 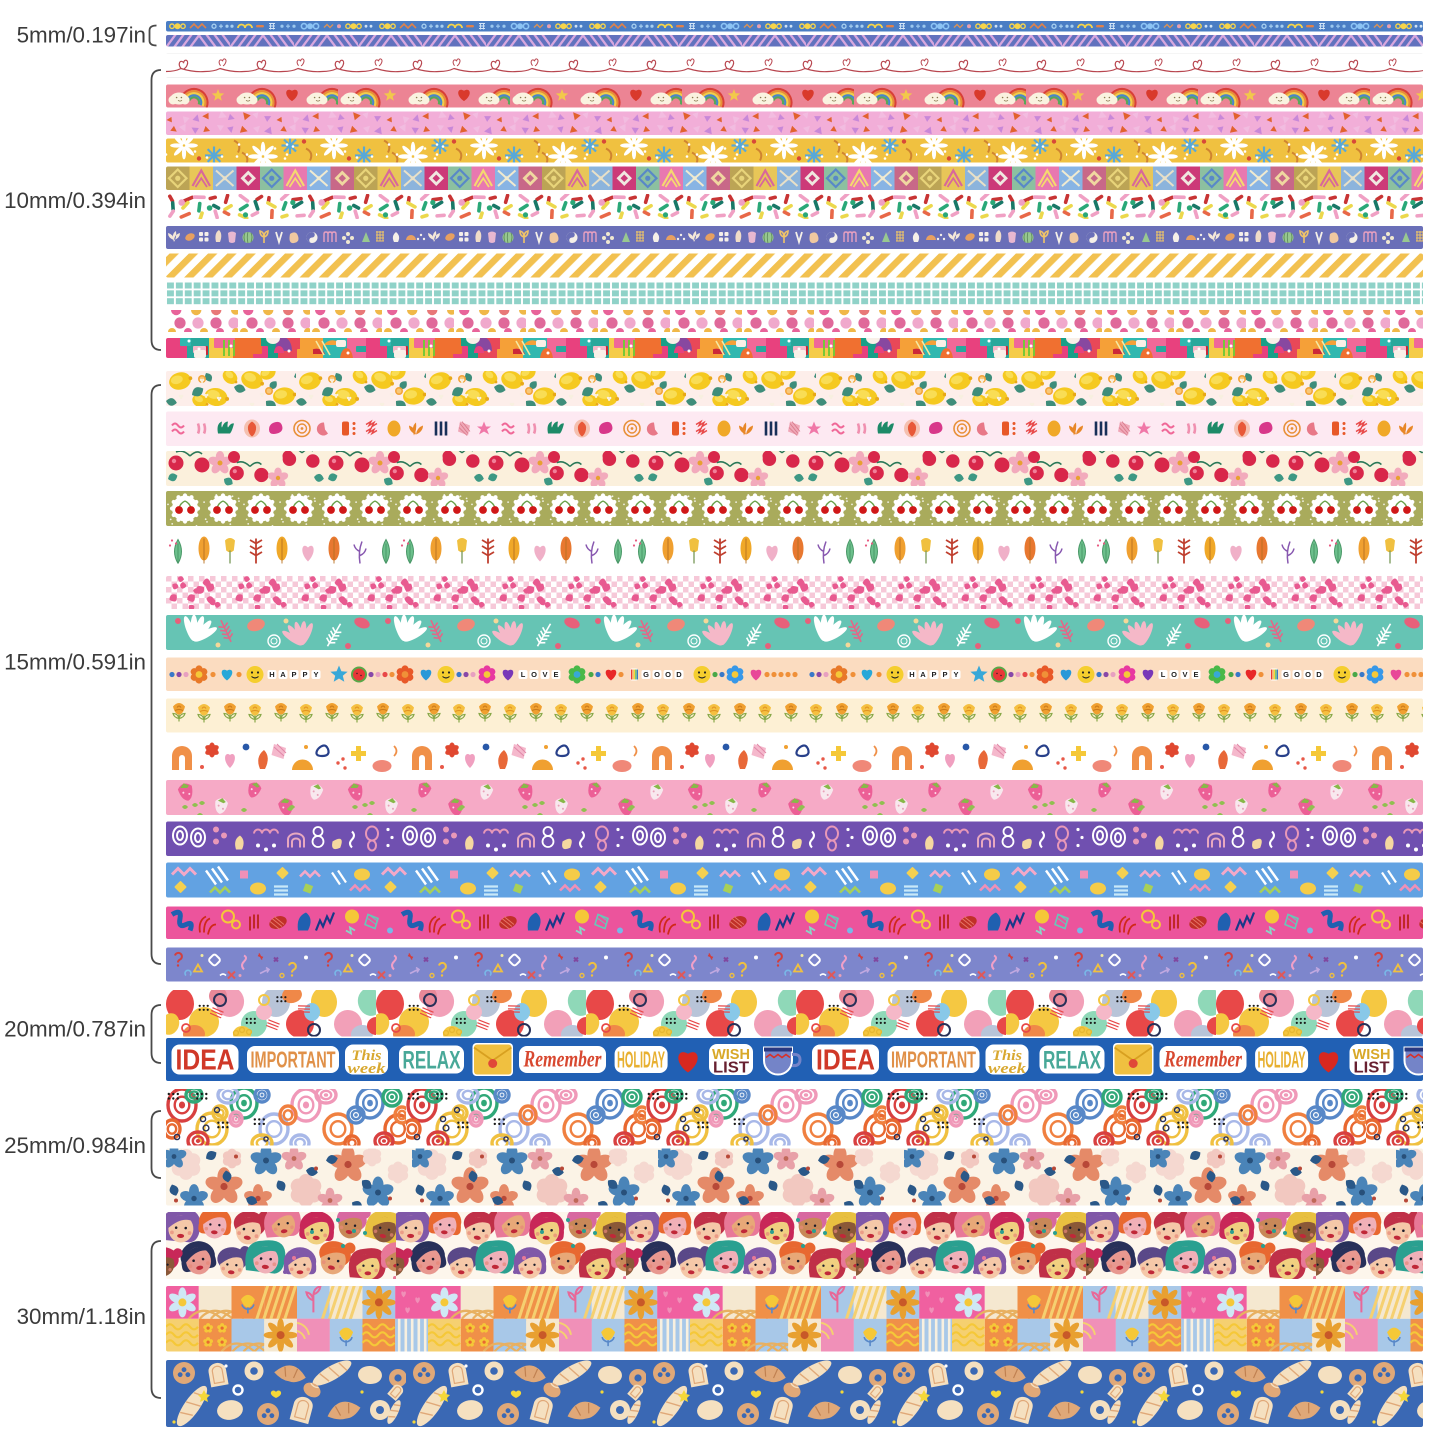 I want to click on svg-text: 10mm/0.394in, so click(x=75, y=200).